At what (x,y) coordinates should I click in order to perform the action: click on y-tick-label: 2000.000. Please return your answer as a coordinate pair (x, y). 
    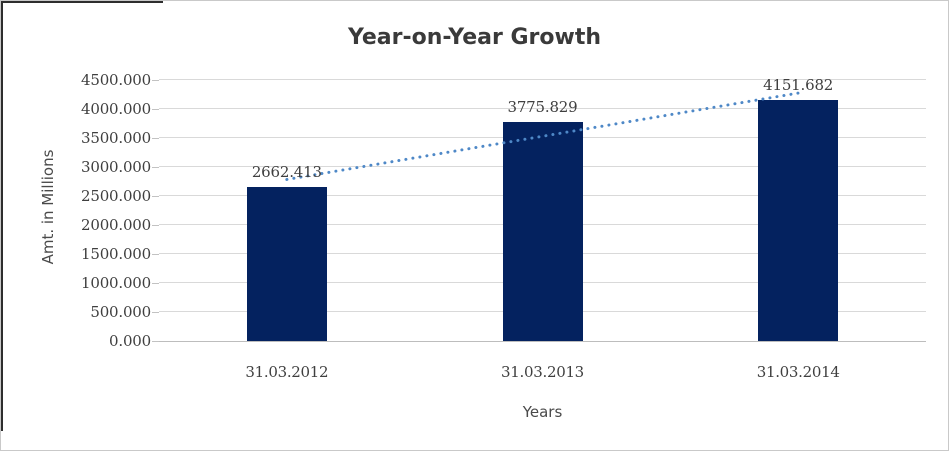
    Looking at the image, I should click on (116, 225).